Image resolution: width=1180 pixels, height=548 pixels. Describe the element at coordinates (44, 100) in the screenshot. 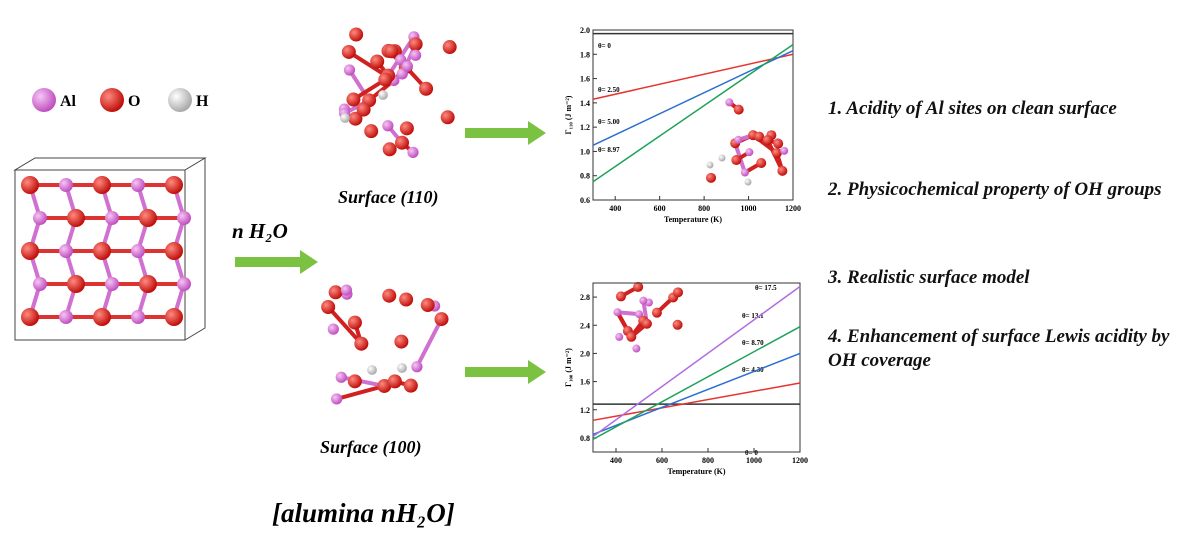

I see `al-ball` at that location.